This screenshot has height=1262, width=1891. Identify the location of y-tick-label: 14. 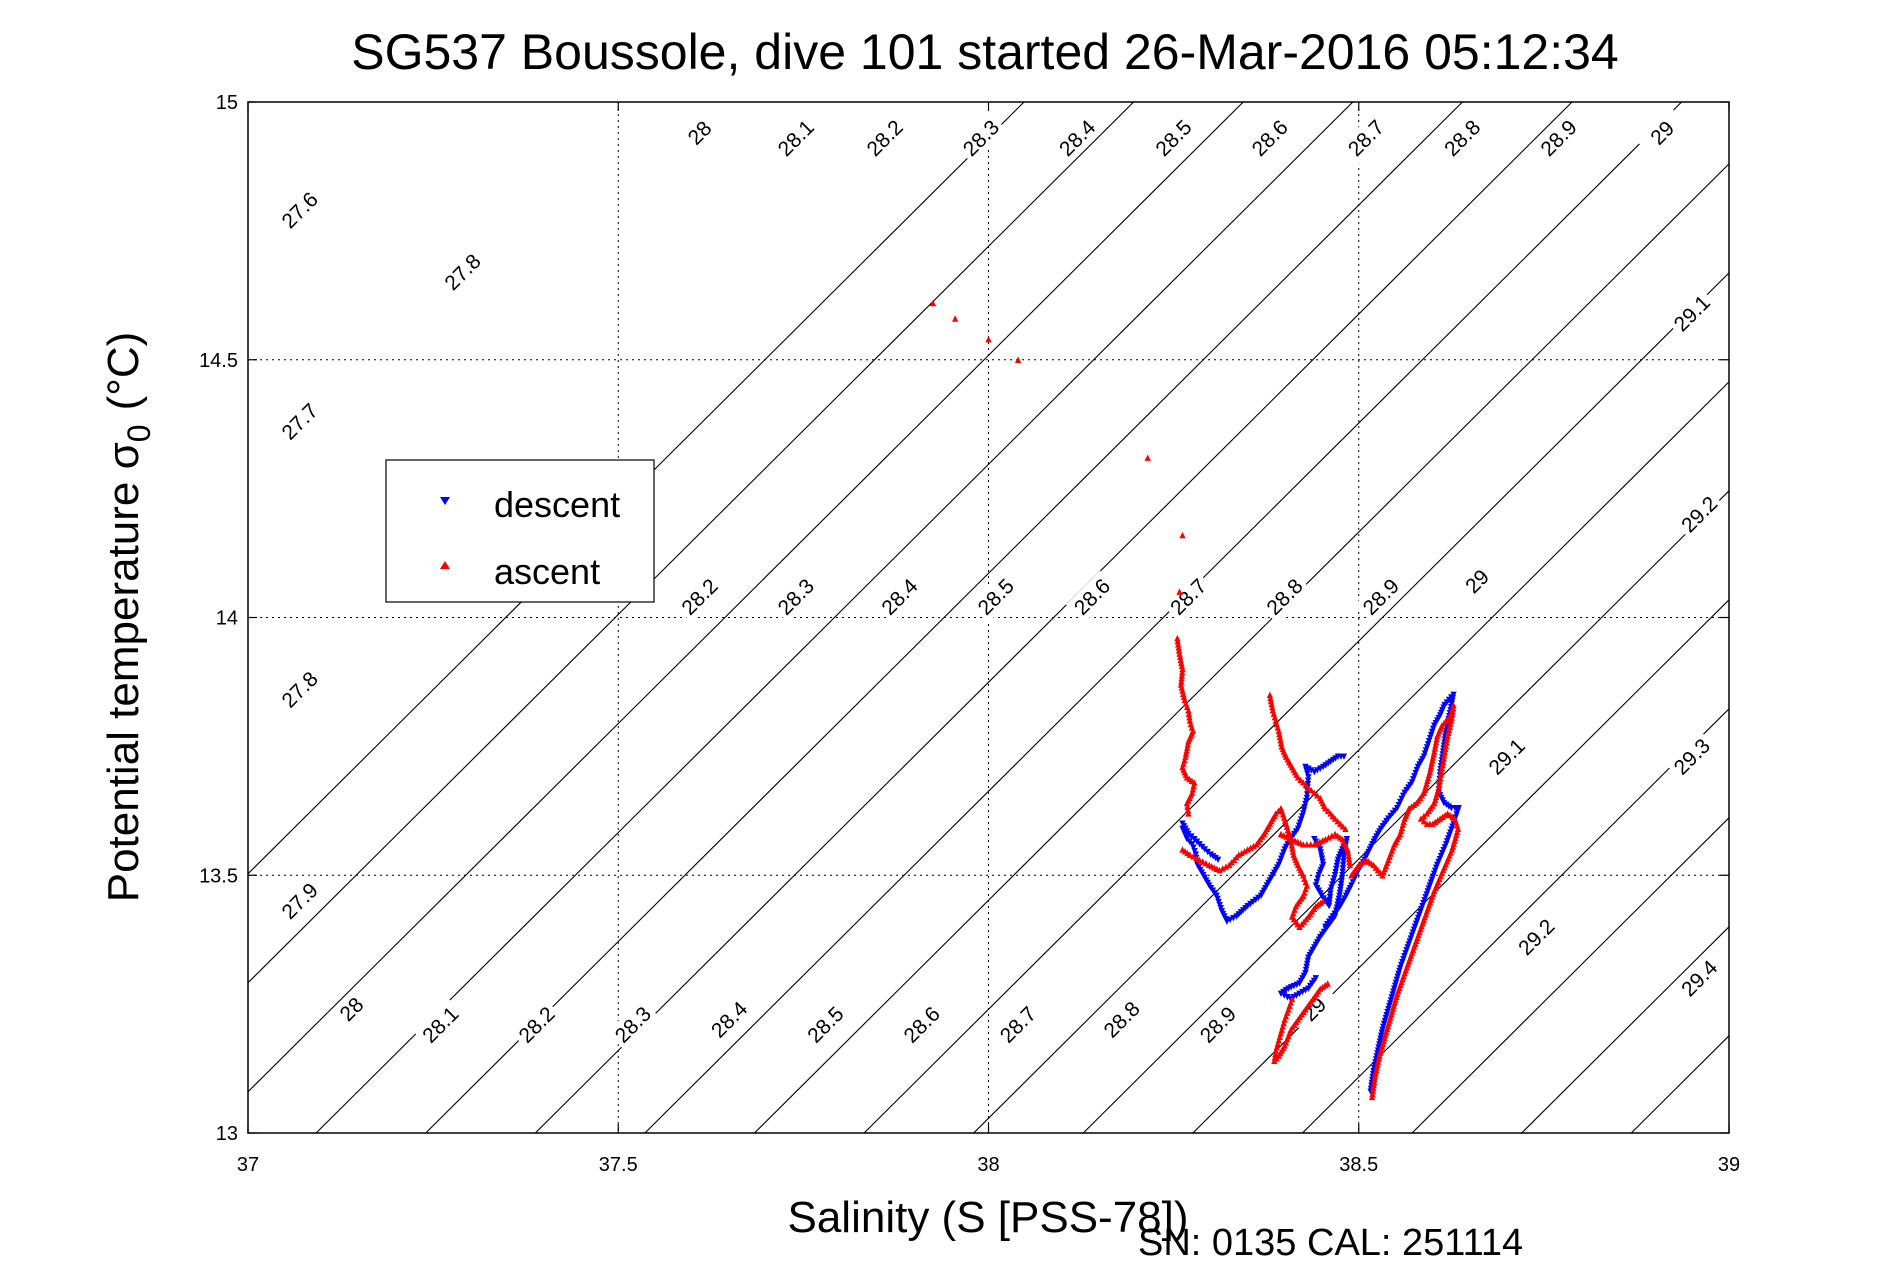
(227, 619).